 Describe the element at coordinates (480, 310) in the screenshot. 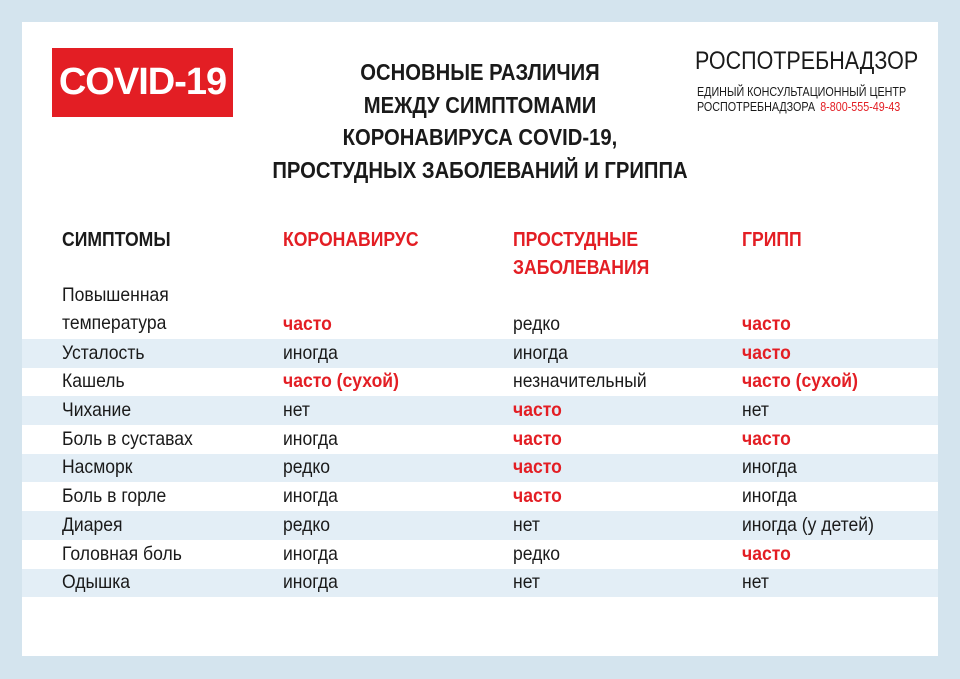

I see `table-row: Повышенная температура часто редко часто` at that location.